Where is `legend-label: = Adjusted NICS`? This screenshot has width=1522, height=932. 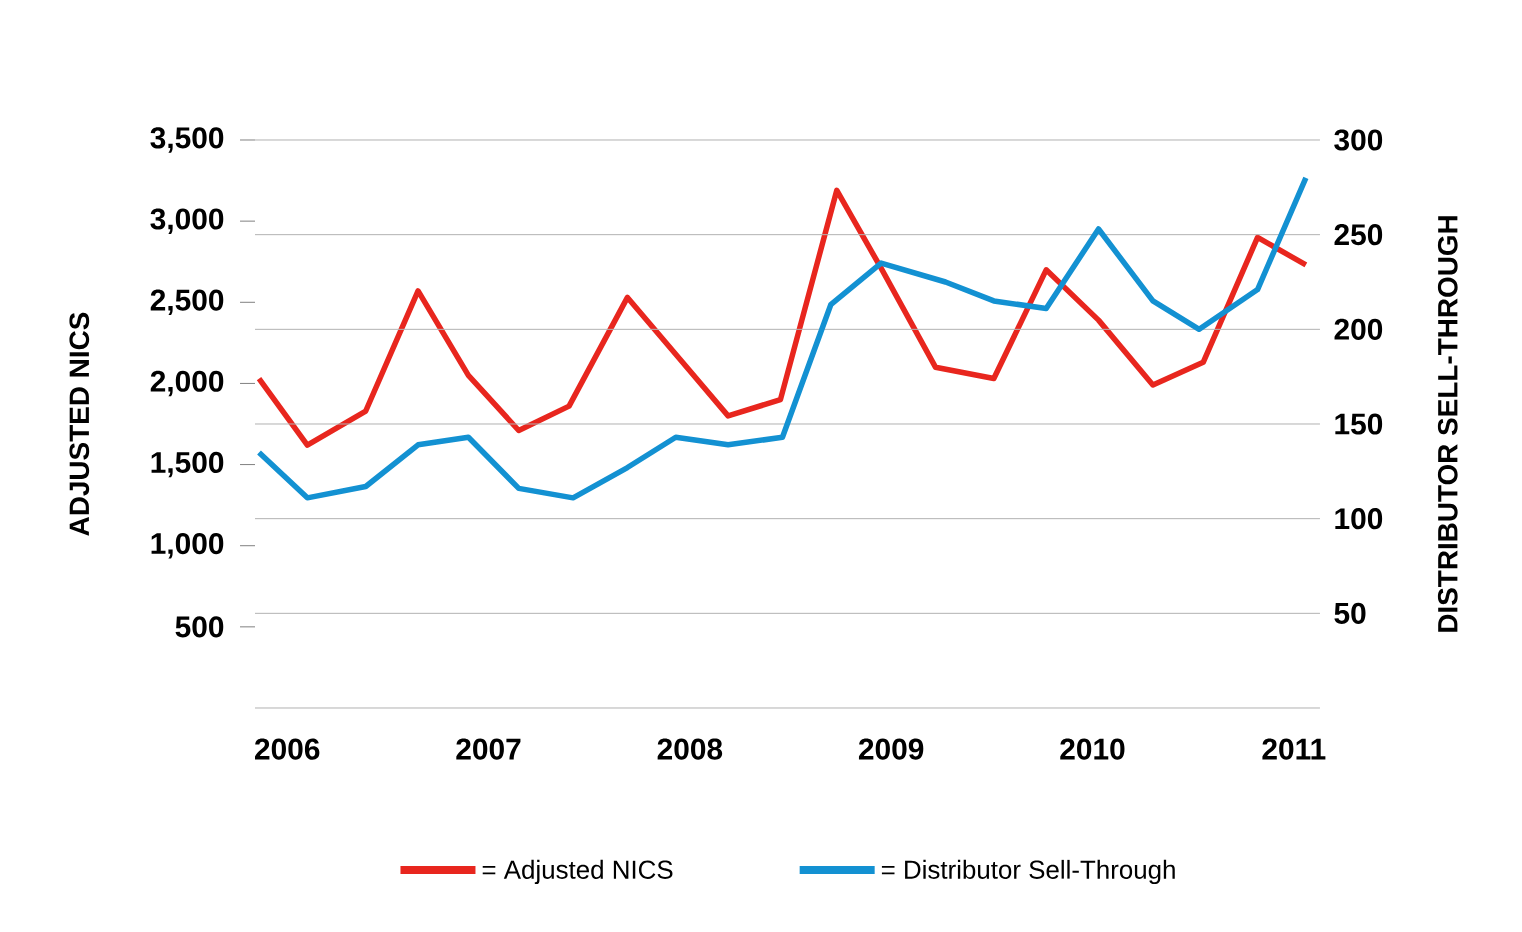 legend-label: = Adjusted NICS is located at coordinates (577, 872).